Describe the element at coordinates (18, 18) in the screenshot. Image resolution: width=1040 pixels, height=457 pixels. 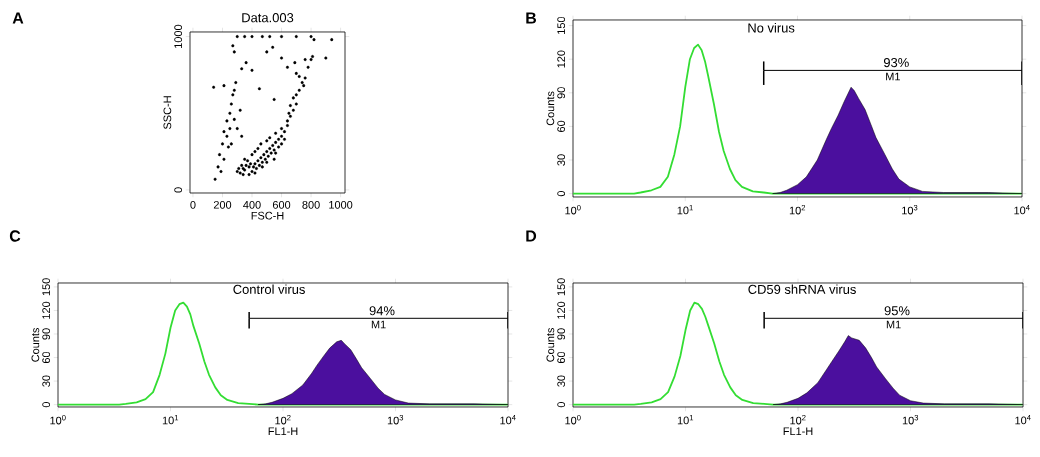
I see `text: A` at that location.